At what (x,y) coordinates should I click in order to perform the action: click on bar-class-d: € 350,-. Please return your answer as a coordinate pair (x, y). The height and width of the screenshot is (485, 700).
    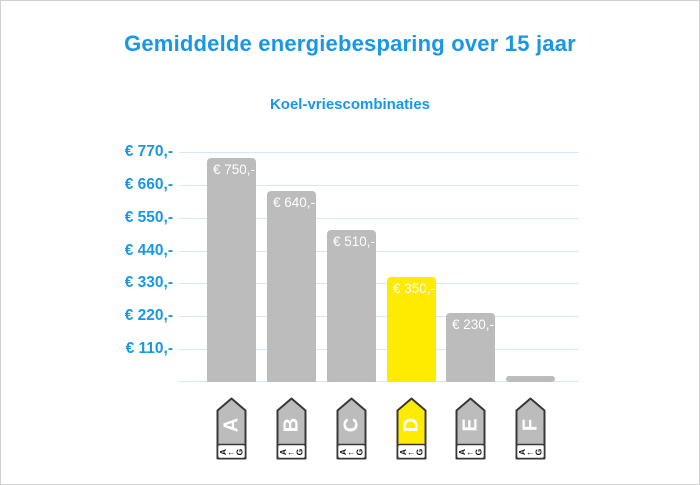
    Looking at the image, I should click on (411, 329).